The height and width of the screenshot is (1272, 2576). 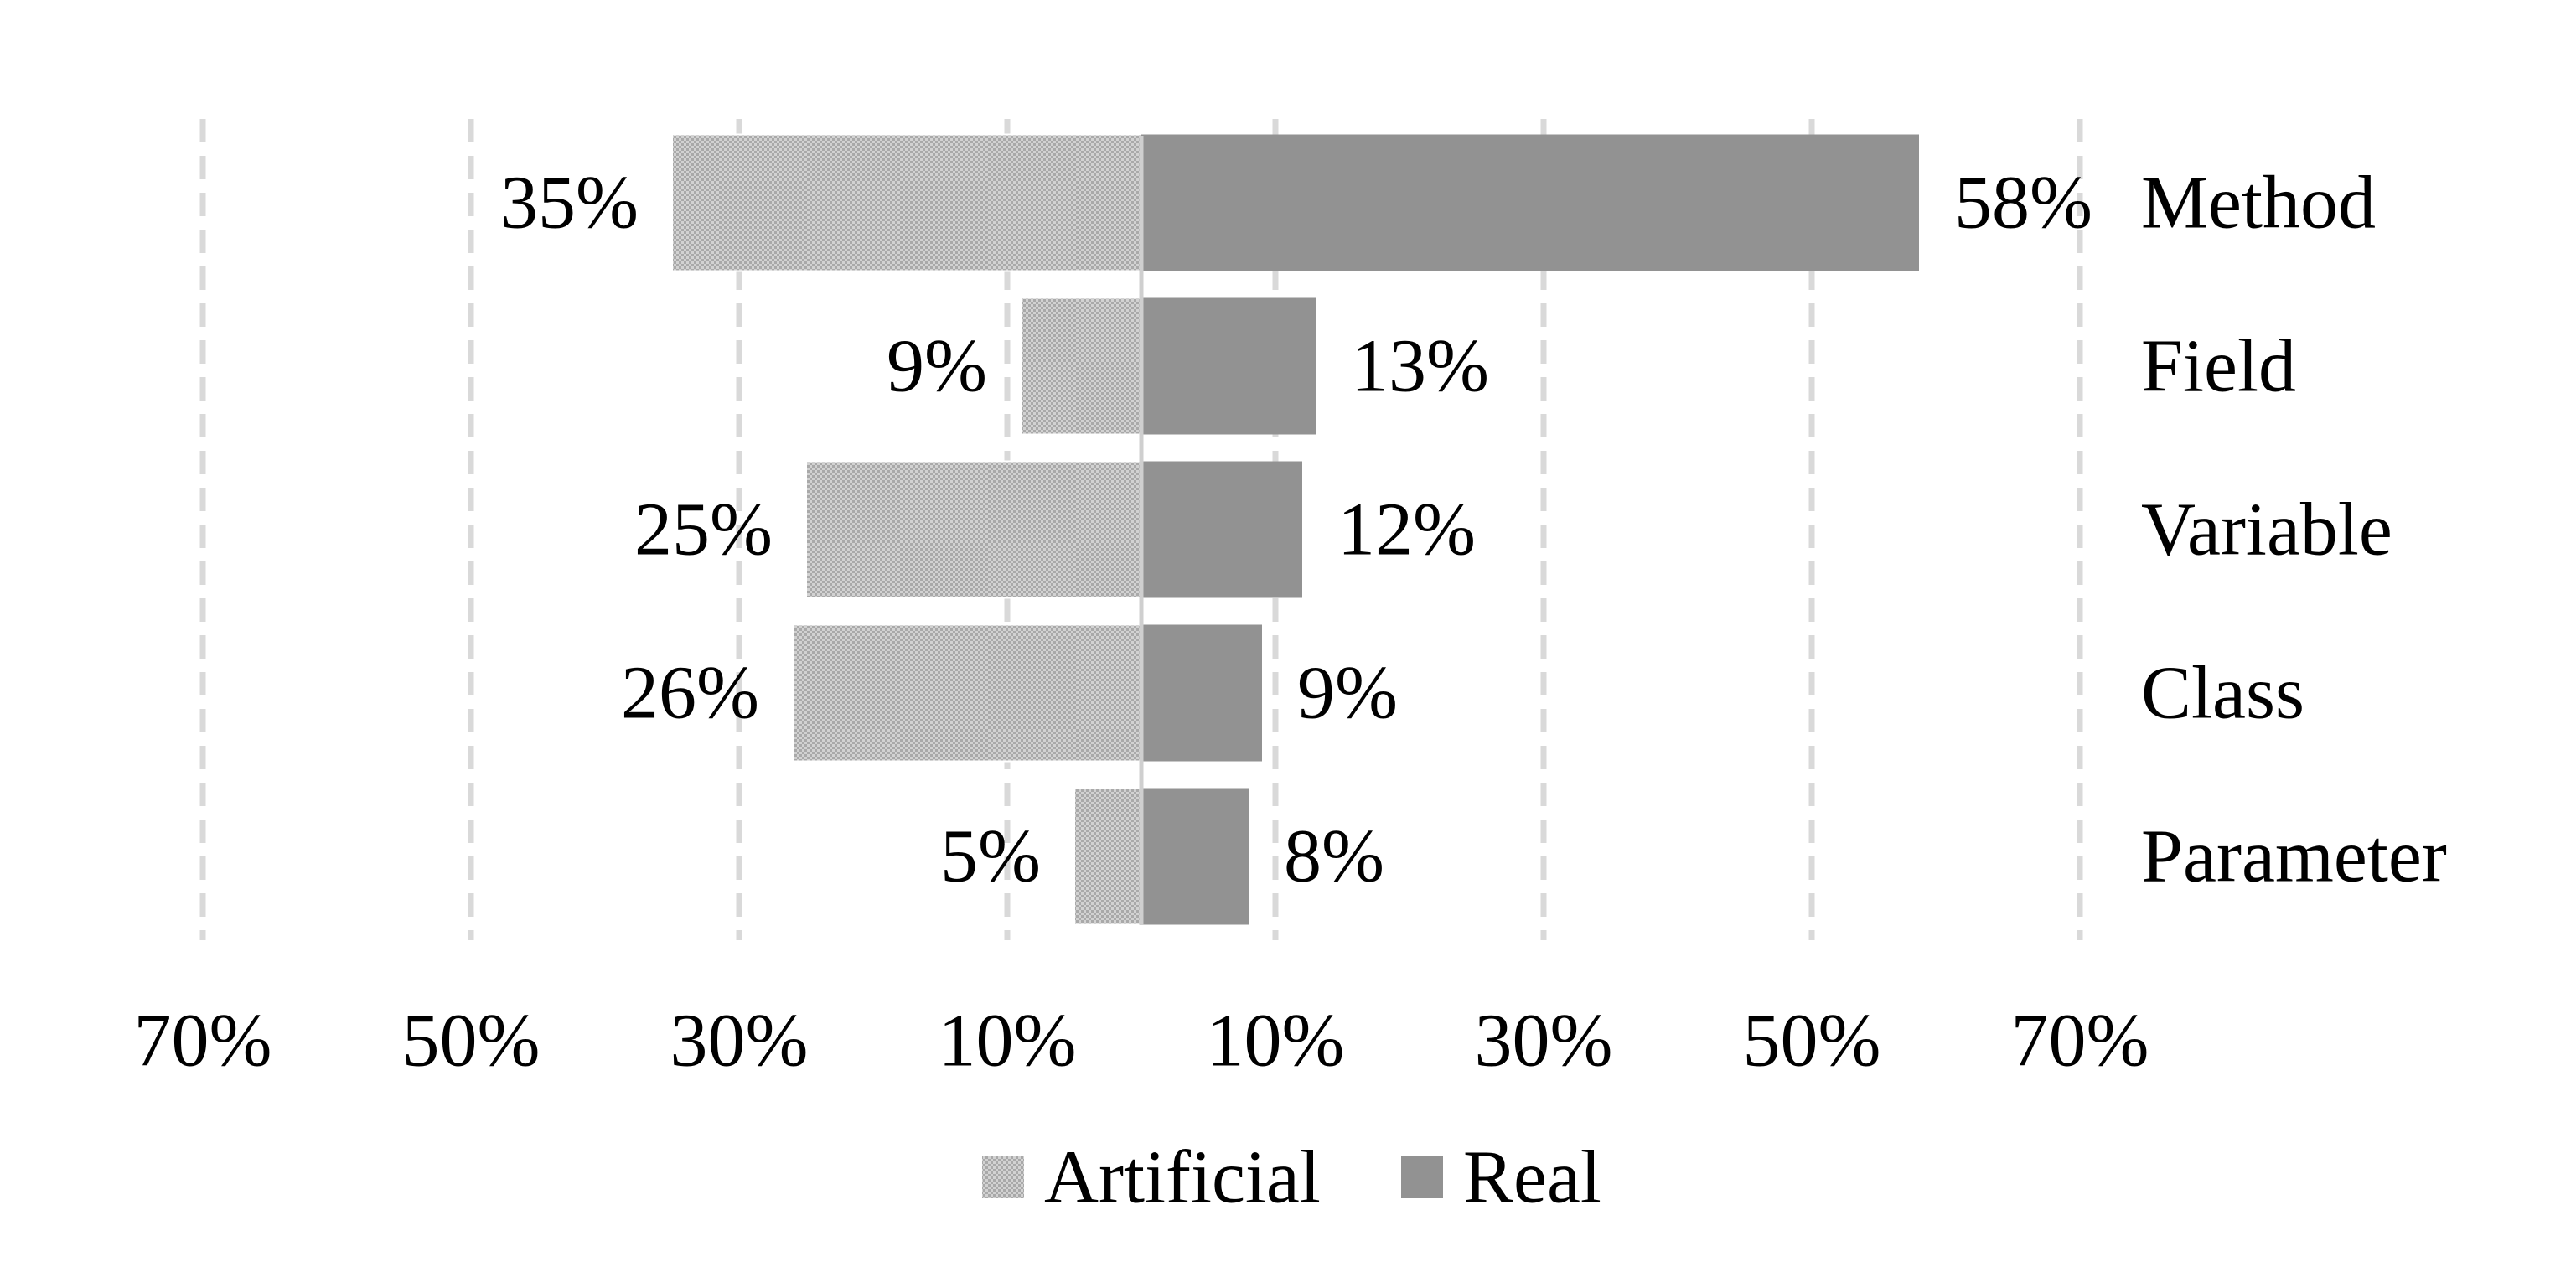 What do you see at coordinates (990, 856) in the screenshot?
I see `value-label-artificial: 5%` at bounding box center [990, 856].